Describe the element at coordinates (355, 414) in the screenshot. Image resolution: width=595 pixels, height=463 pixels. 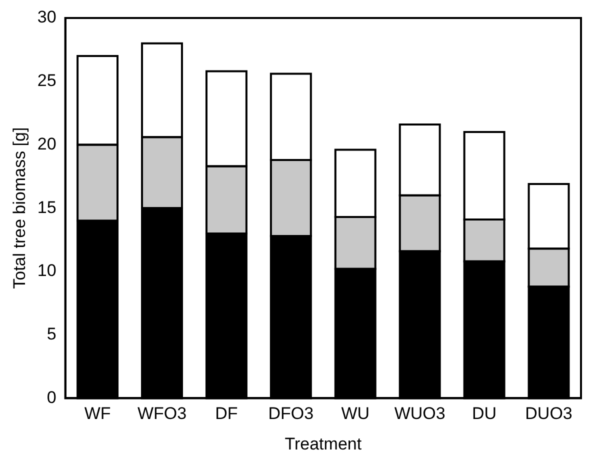
I see `x-tick-label: WU` at that location.